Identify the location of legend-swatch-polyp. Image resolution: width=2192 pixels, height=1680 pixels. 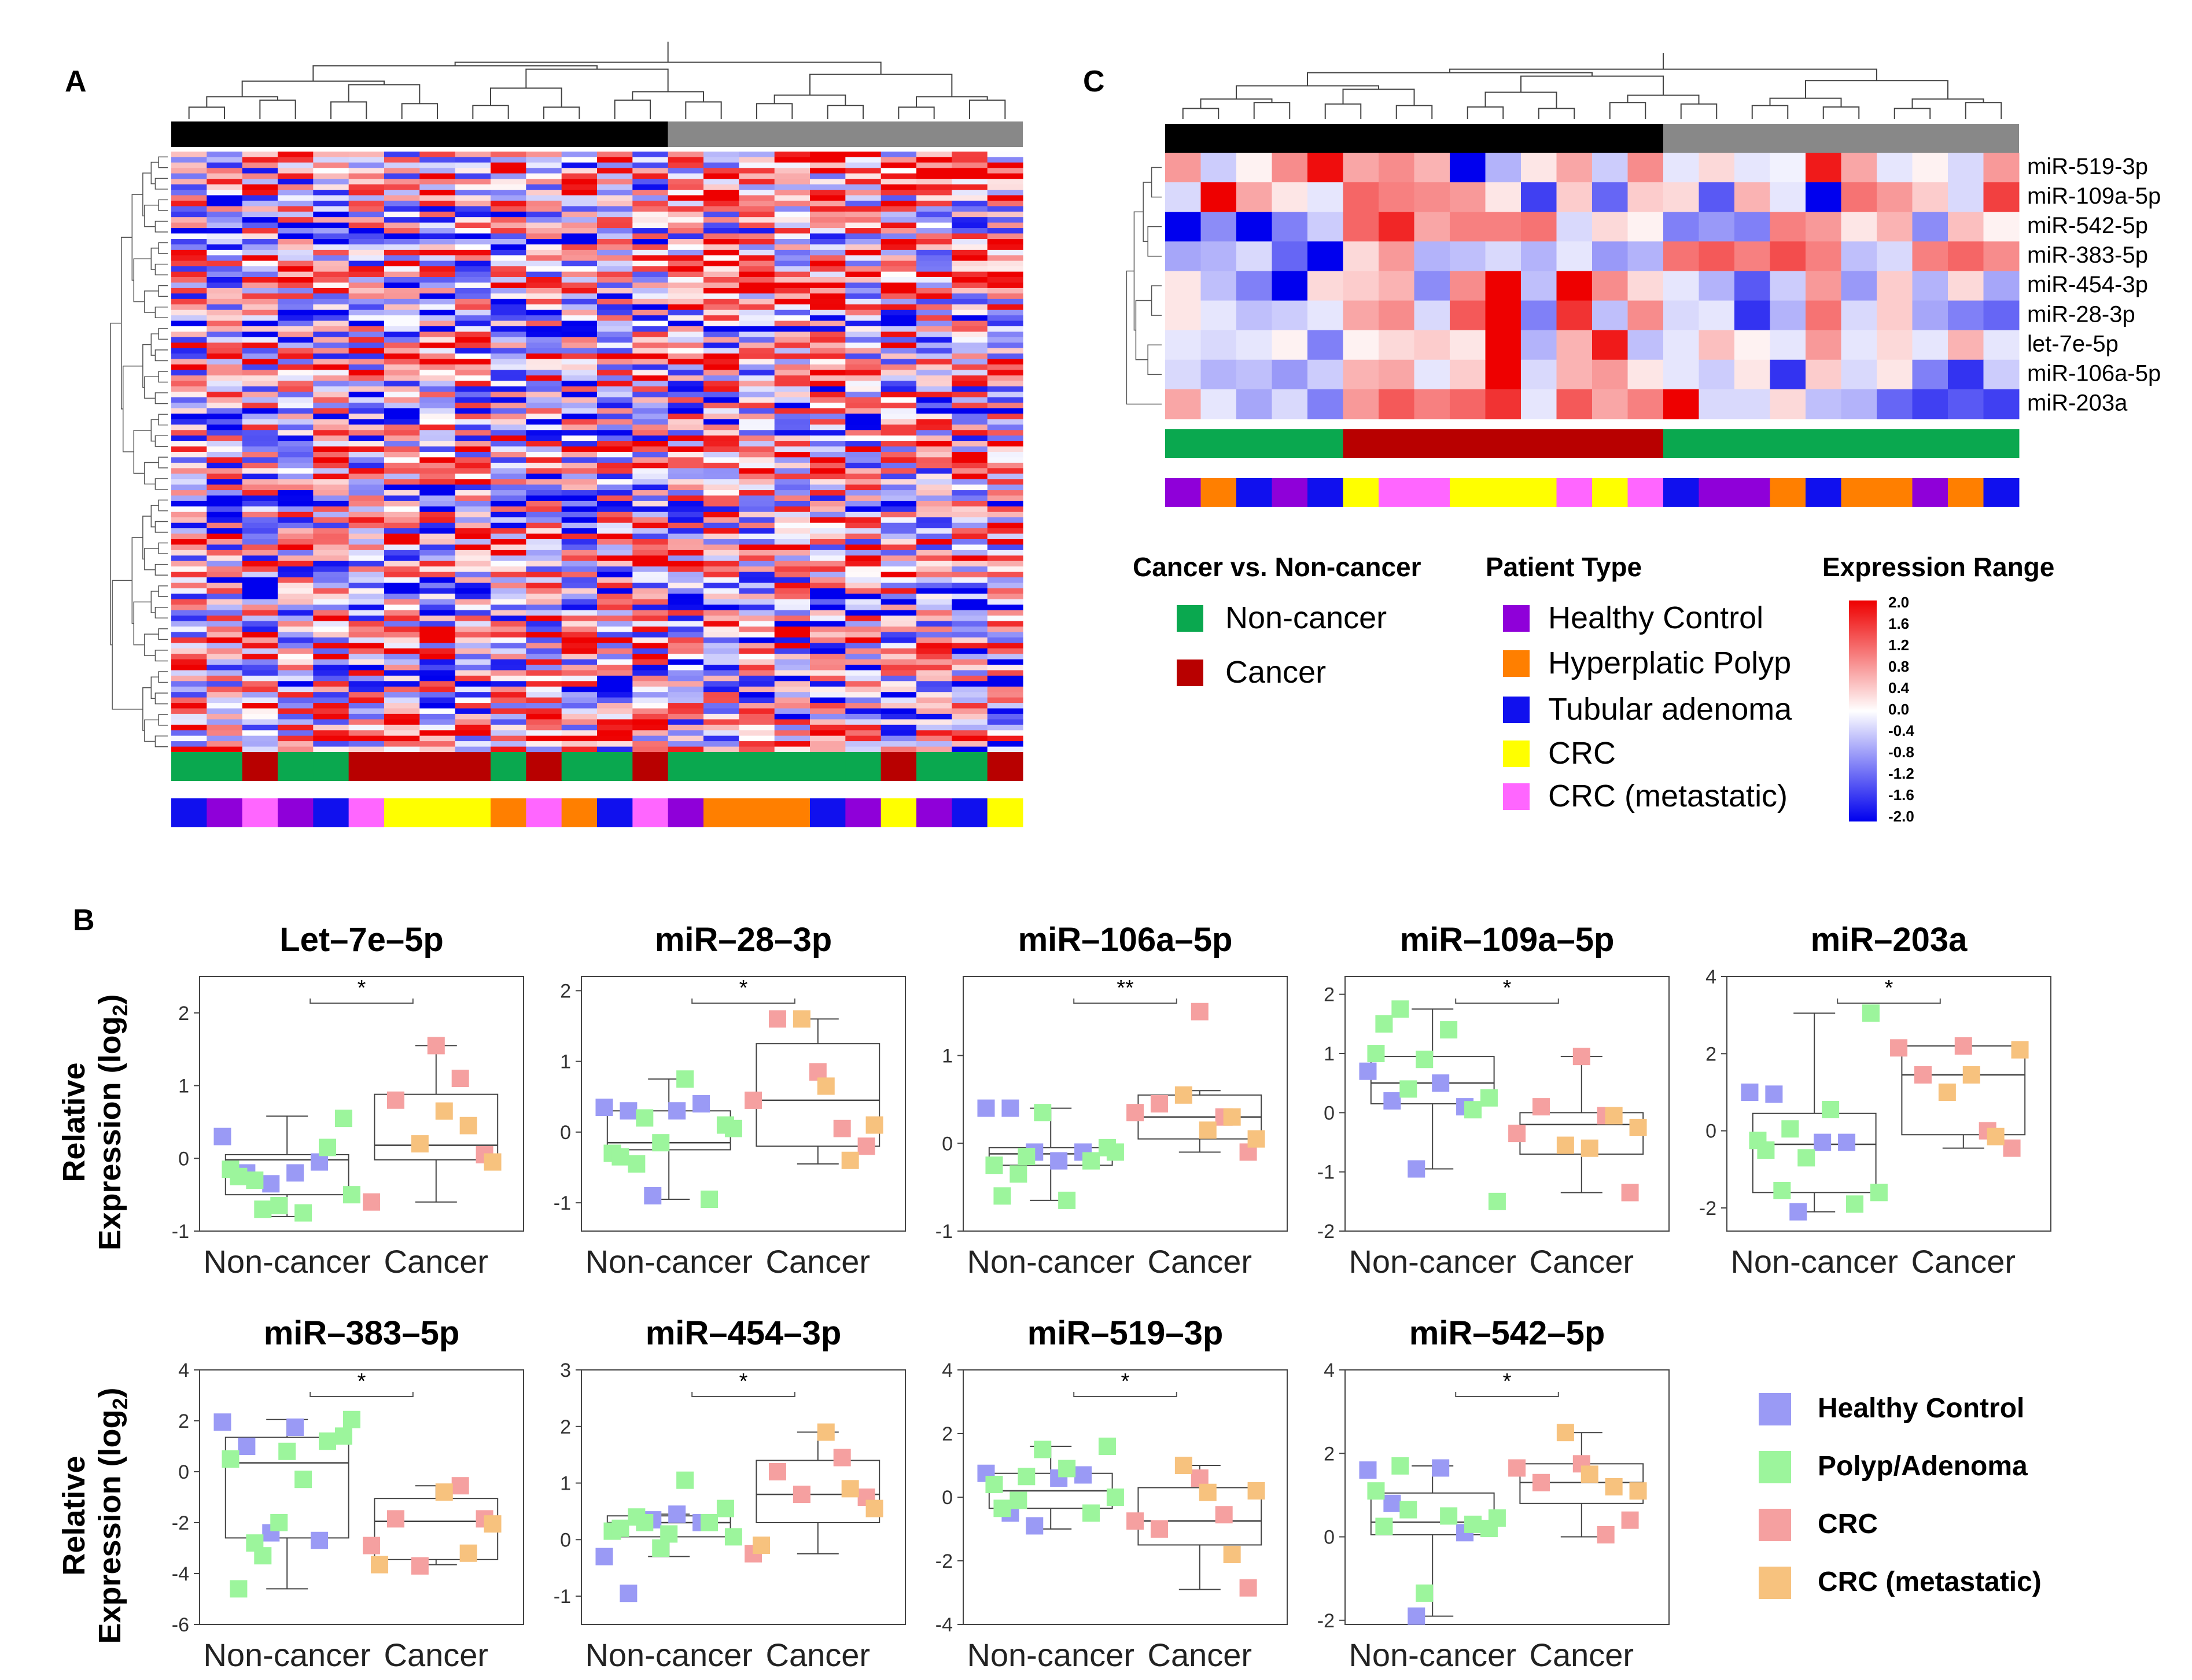
(1516, 663).